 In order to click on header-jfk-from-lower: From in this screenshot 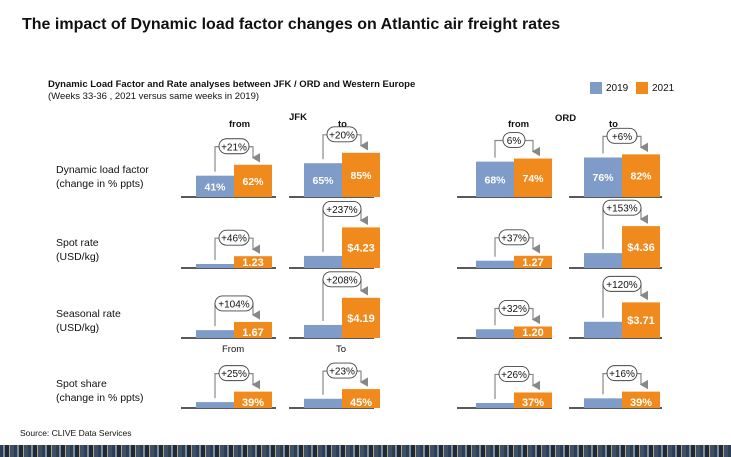, I will do `click(233, 349)`.